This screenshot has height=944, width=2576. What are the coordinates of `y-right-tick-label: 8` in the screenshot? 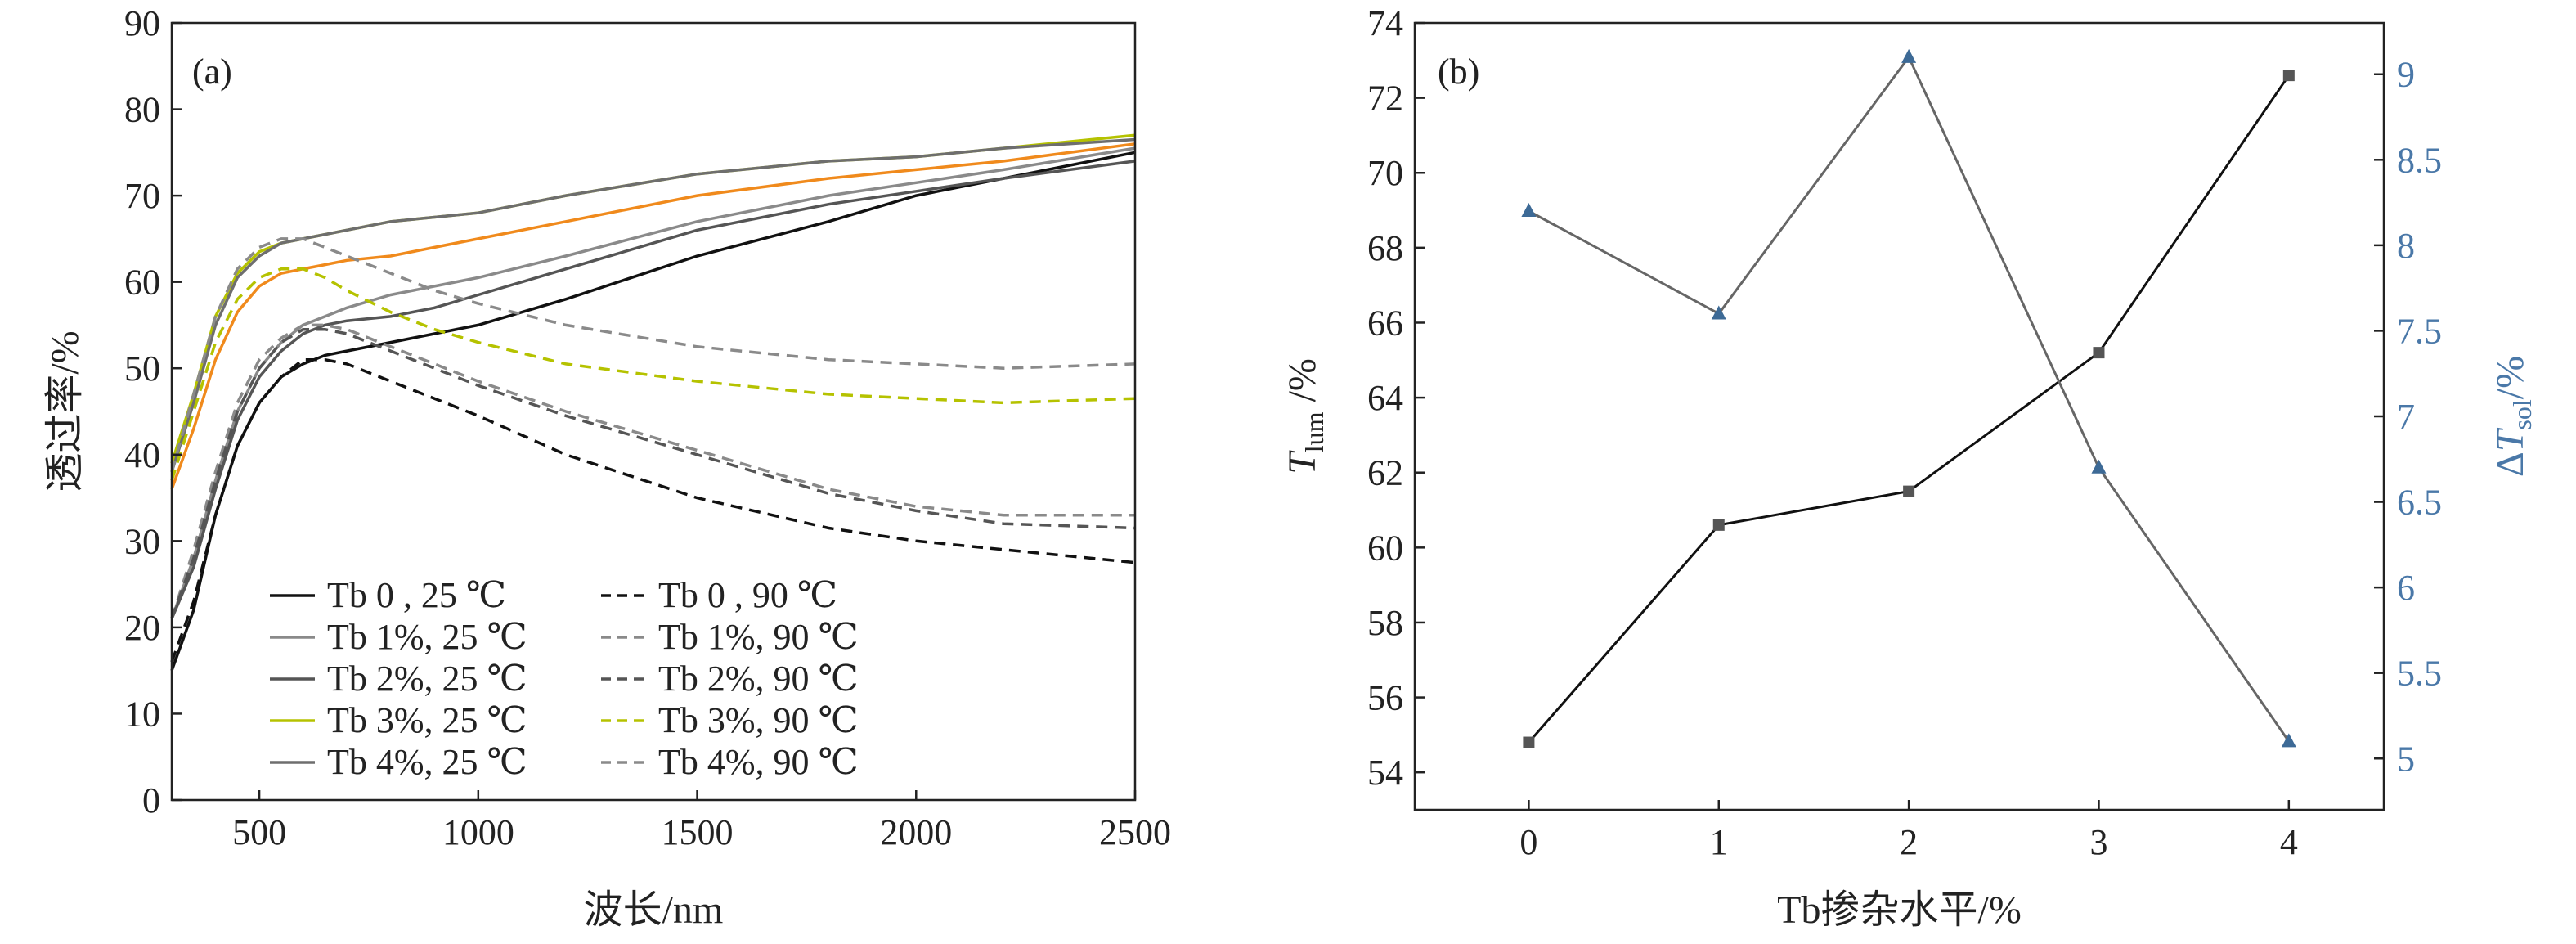 It's located at (2406, 246).